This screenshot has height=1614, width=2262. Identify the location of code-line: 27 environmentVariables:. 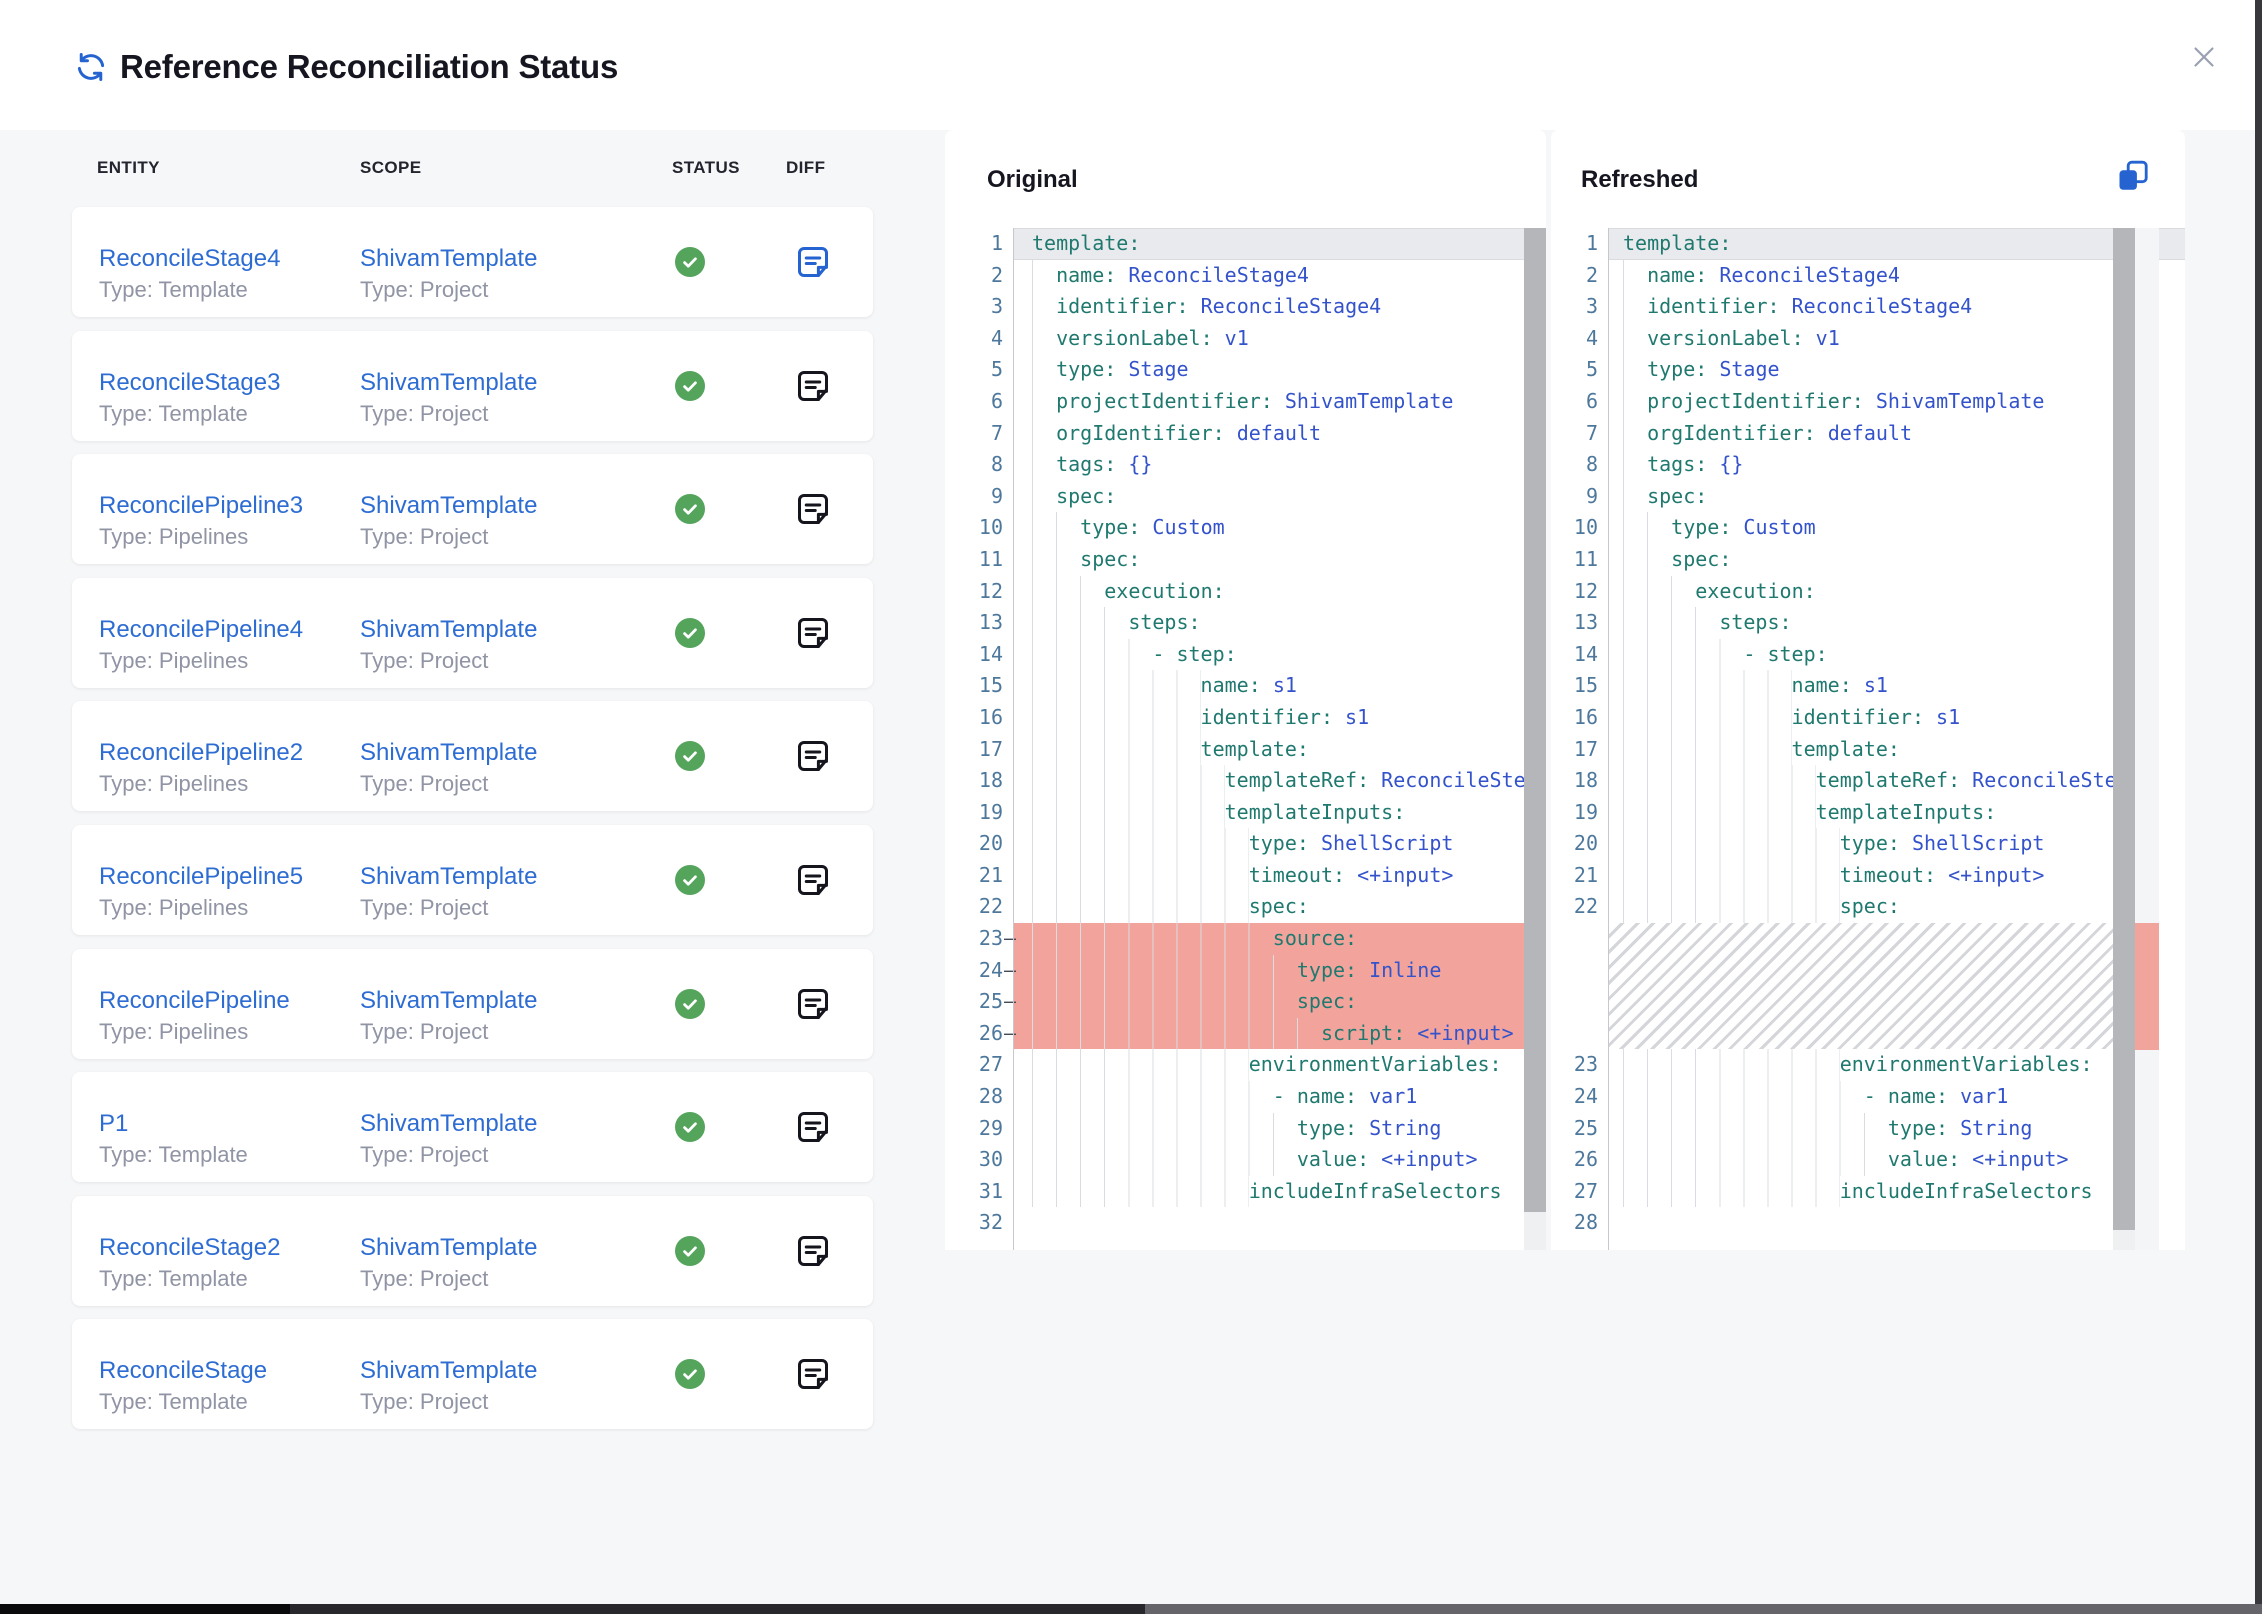
(1245, 1065).